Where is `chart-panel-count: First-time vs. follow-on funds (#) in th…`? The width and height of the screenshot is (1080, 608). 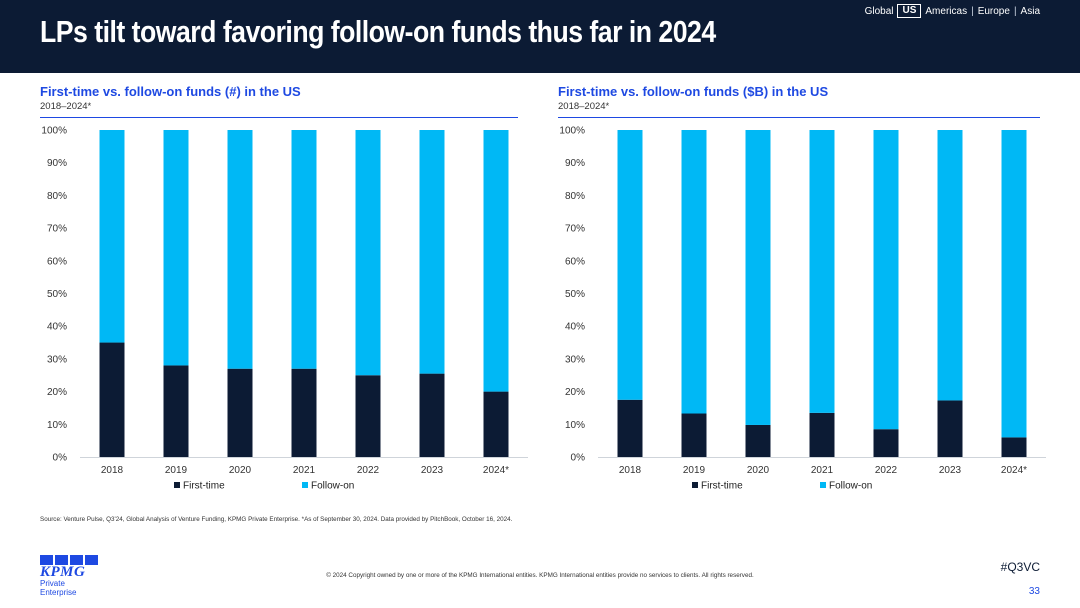 chart-panel-count: First-time vs. follow-on funds (#) in th… is located at coordinates (279, 101).